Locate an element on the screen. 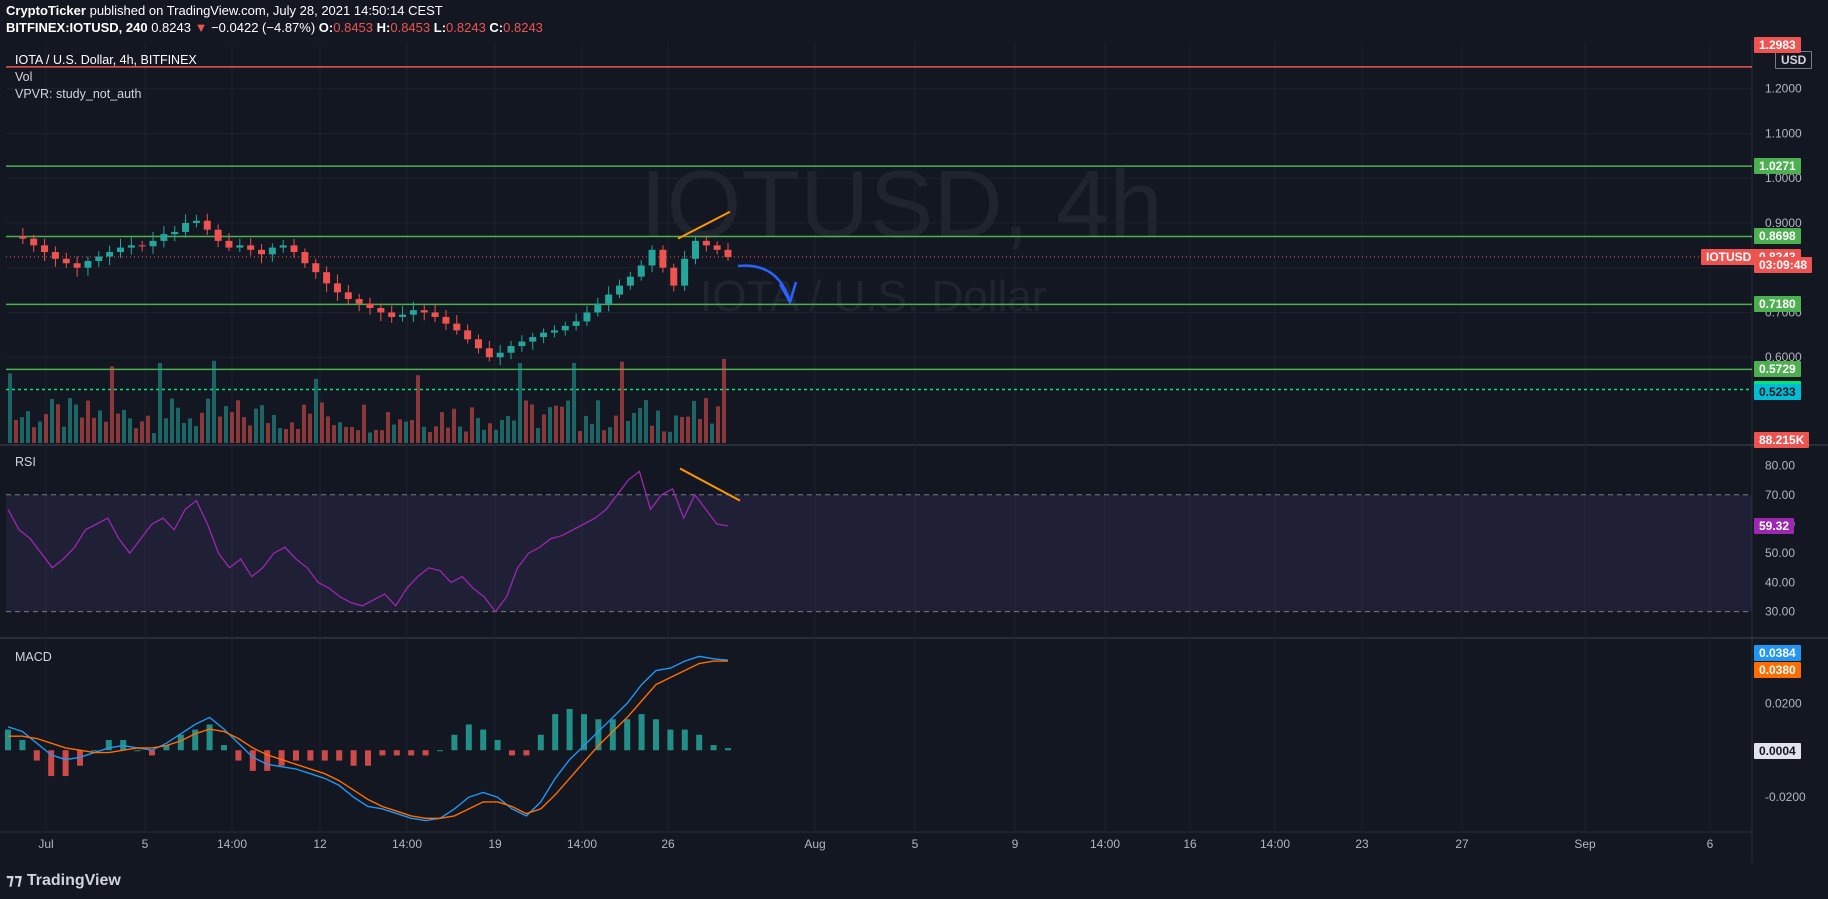 This screenshot has width=1828, height=899. macd-line is located at coordinates (368, 738).